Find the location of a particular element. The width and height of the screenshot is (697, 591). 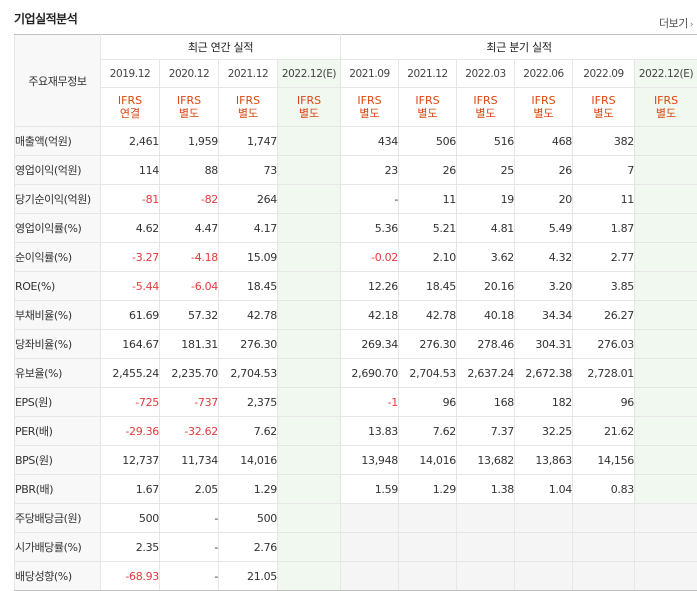

more-link-label: 더보기 is located at coordinates (673, 23).